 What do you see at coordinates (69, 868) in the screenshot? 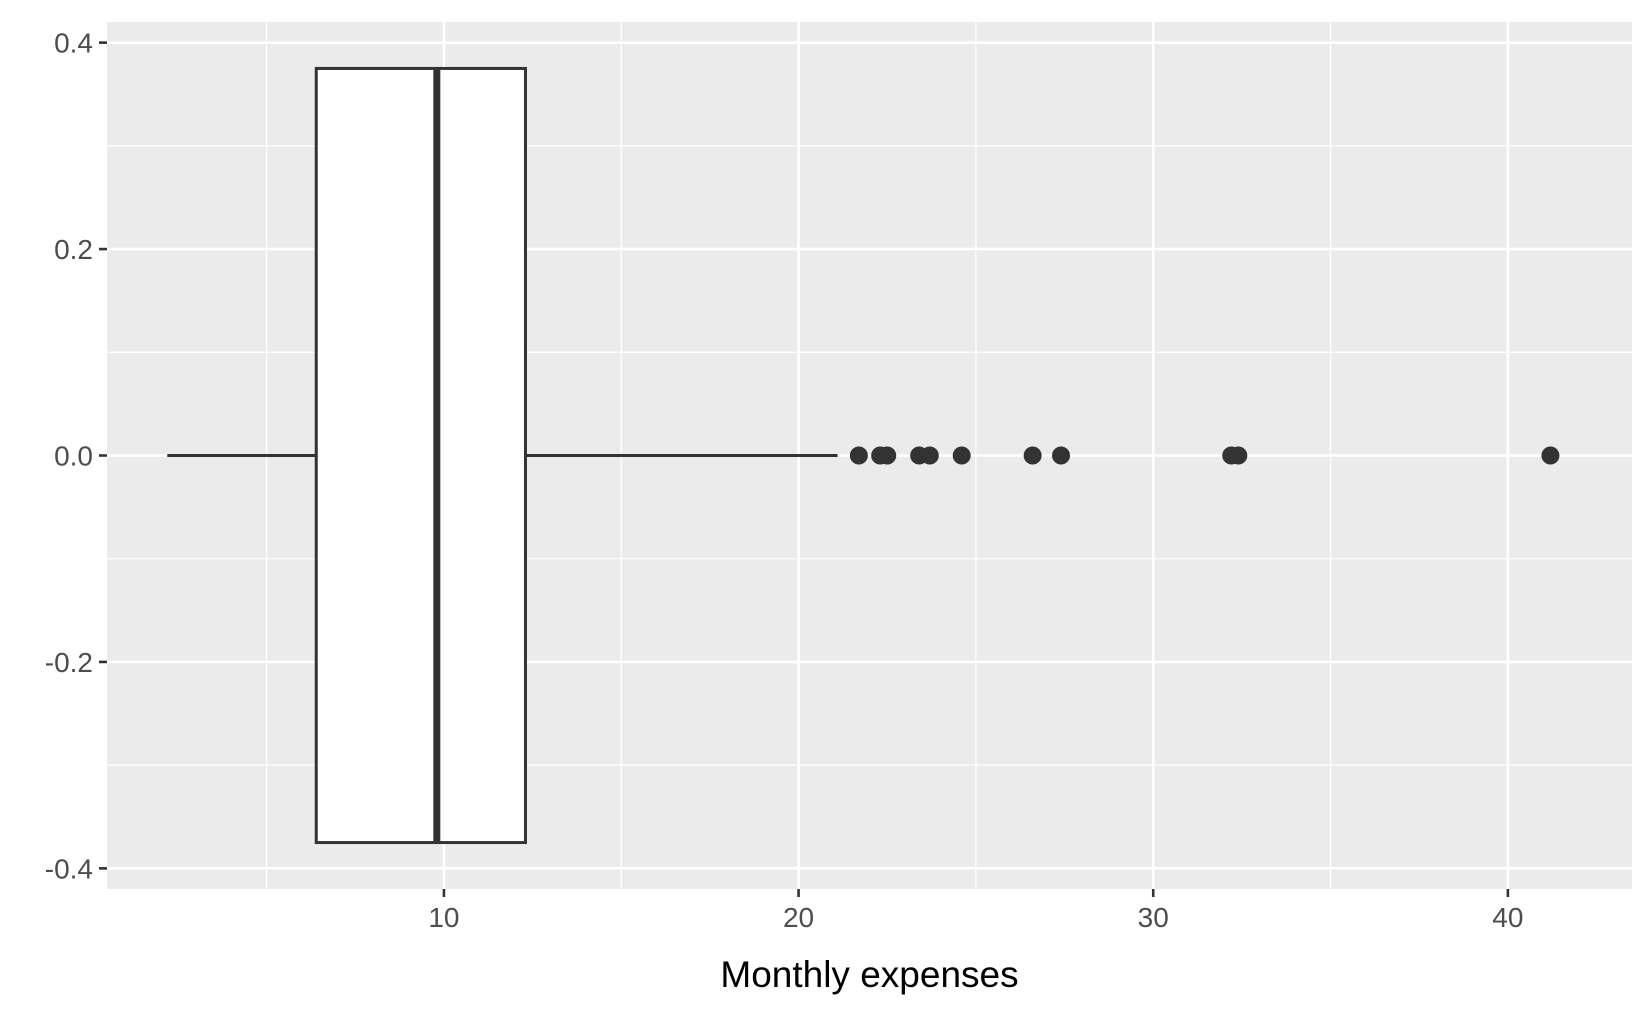
I see `y-tick-label: -0.4` at bounding box center [69, 868].